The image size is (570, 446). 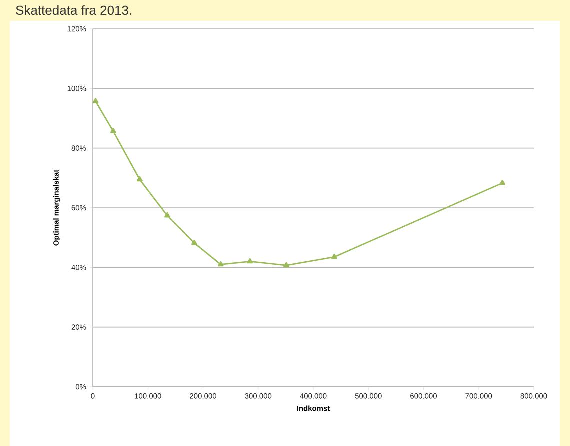 I want to click on text: Skattedata fra 2013., so click(x=74, y=11).